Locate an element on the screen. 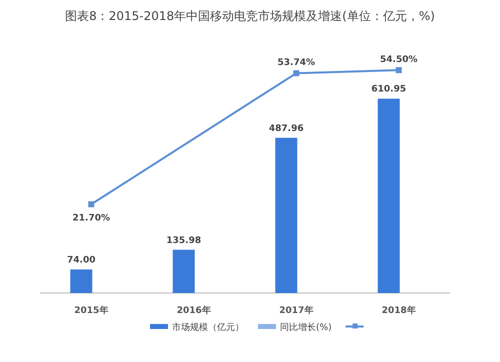 The image size is (500, 362). data-label: 54.50% is located at coordinates (399, 60).